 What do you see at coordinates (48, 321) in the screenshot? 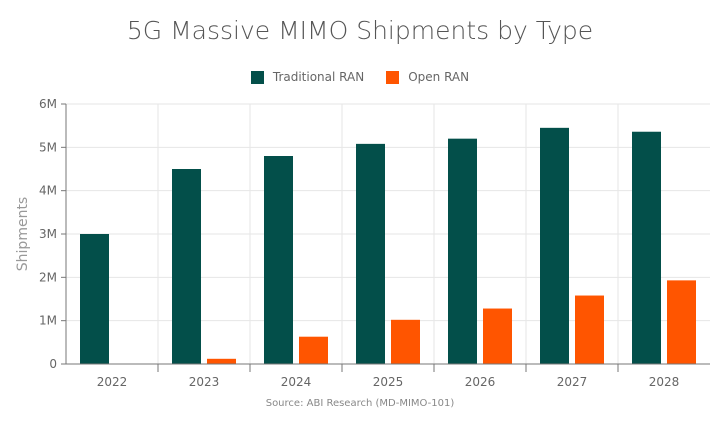
I see `y-tick-label: 1M` at bounding box center [48, 321].